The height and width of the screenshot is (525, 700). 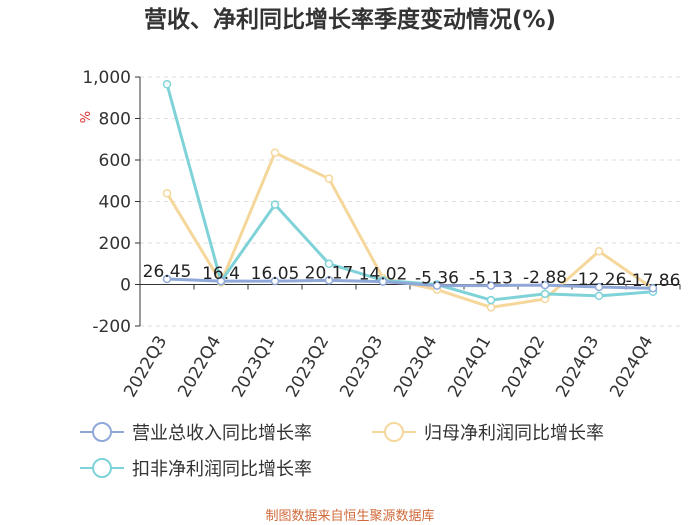 I want to click on x-tick-label: 2023Q4, so click(x=415, y=367).